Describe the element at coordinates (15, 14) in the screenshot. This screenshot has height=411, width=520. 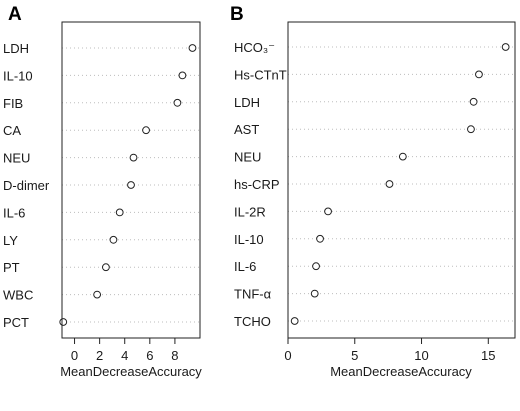
I see `panel-letter: A` at that location.